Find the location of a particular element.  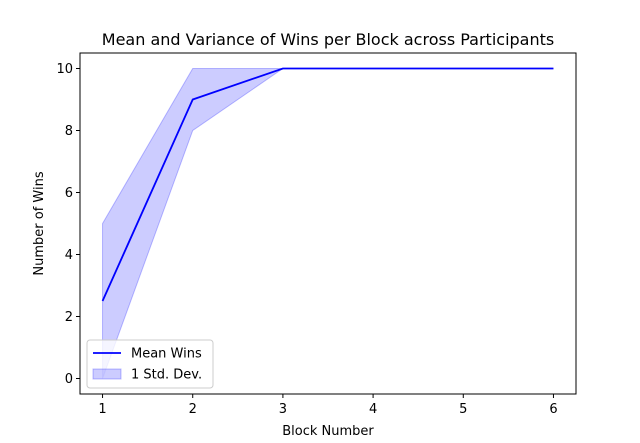

y-tick-label: 10 is located at coordinates (64, 69).